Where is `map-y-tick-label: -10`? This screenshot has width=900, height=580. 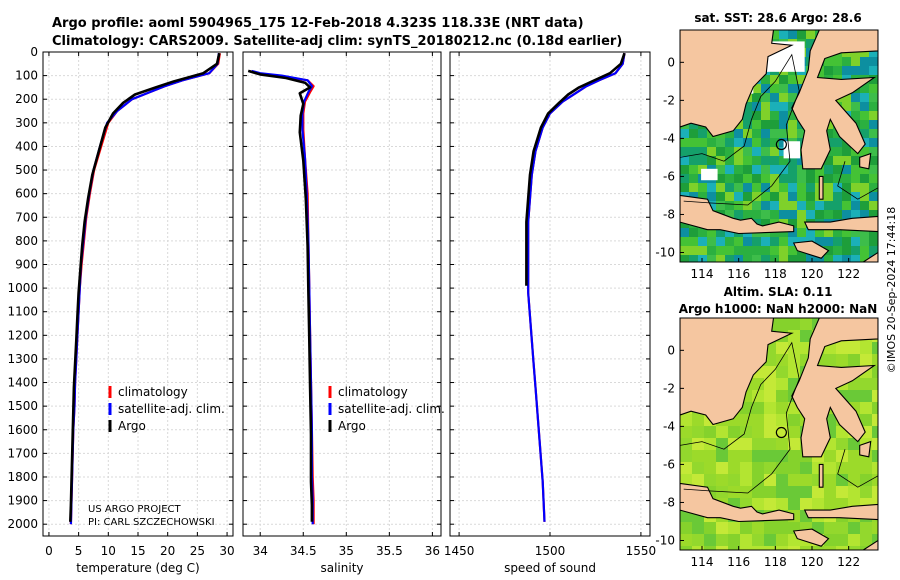
map-y-tick-label: -10 is located at coordinates (665, 540).